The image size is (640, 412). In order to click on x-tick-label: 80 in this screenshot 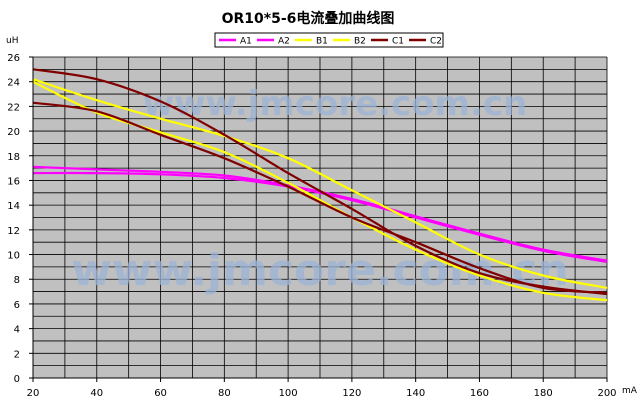, I will do `click(224, 393)`.